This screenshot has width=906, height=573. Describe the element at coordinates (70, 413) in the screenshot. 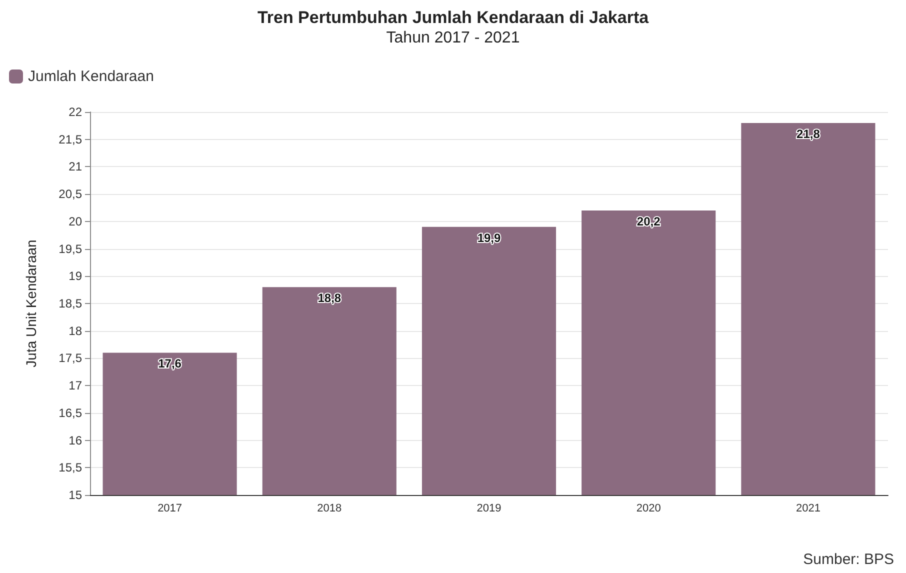

I see `y-tick-label: 16,5` at that location.